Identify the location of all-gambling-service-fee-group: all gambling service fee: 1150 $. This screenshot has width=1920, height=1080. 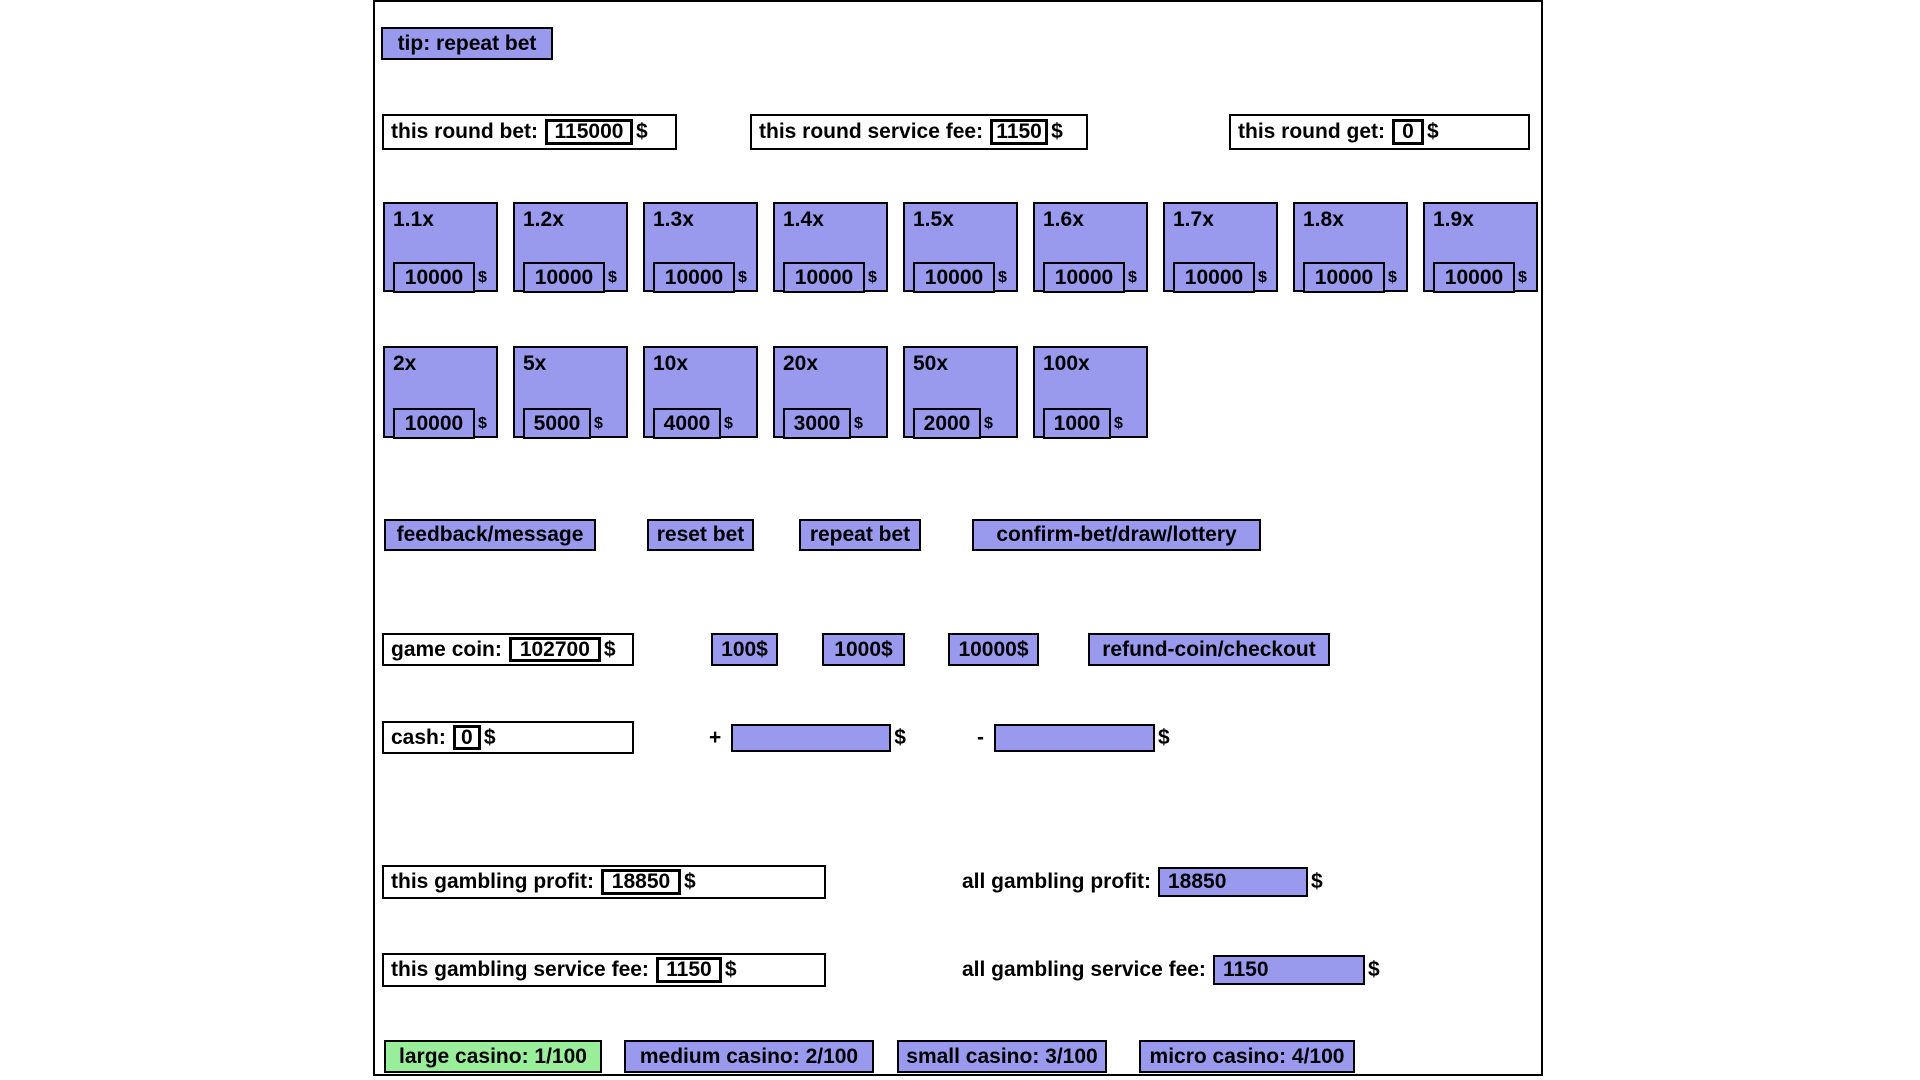
(1171, 970).